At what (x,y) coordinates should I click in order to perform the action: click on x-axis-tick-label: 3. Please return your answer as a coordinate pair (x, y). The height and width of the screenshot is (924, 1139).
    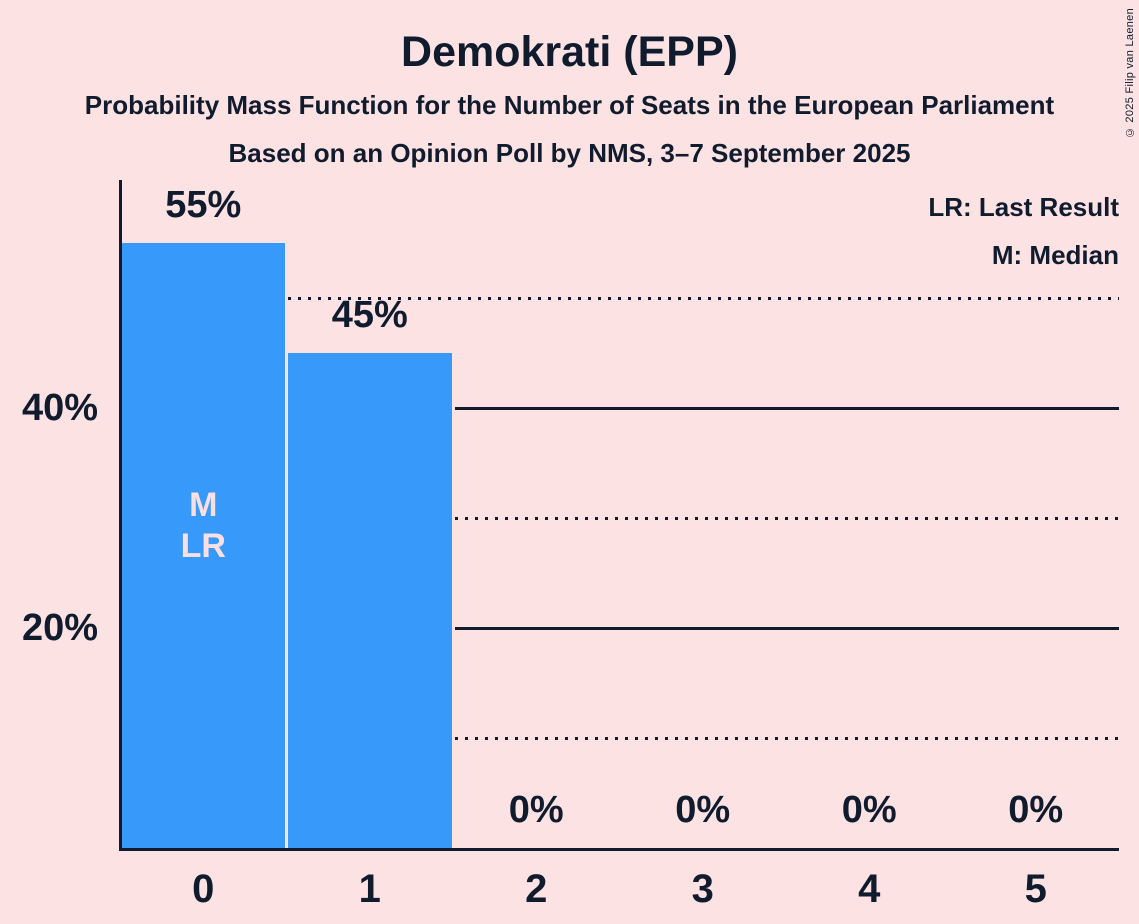
    Looking at the image, I should click on (702, 889).